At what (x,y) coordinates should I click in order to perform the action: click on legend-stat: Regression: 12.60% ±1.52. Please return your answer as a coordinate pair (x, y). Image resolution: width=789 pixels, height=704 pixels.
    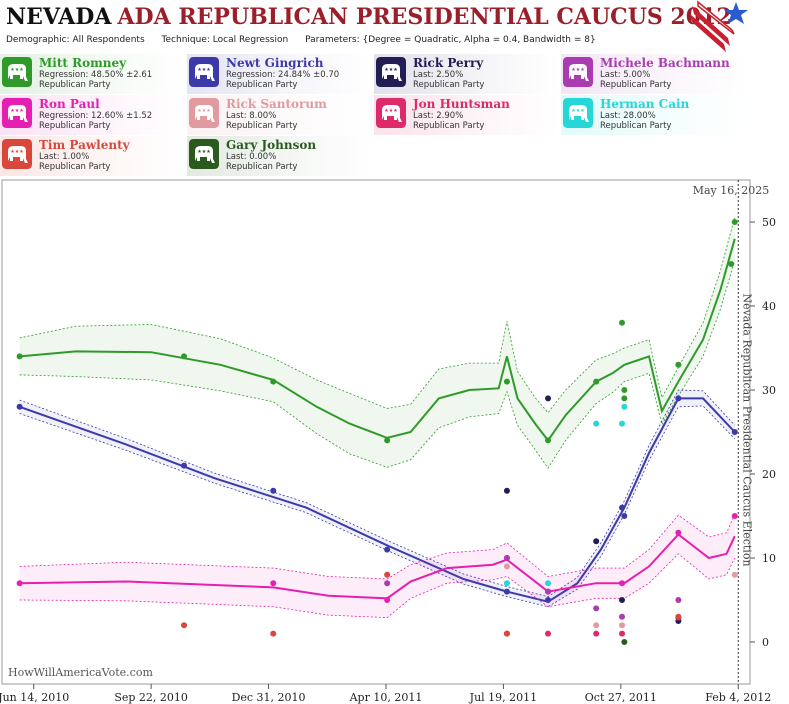
    Looking at the image, I should click on (96, 116).